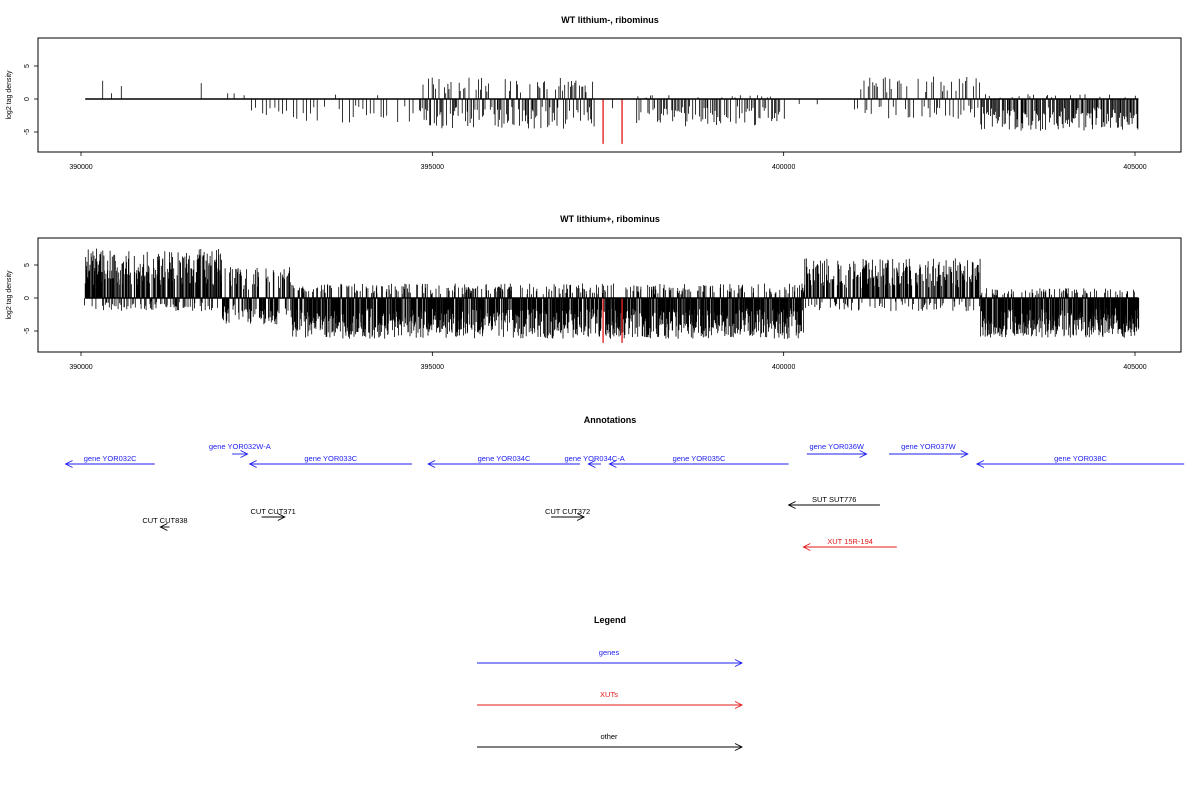 The height and width of the screenshot is (800, 1200). What do you see at coordinates (567, 511) in the screenshot?
I see `annotation-label: CUT CUT372` at bounding box center [567, 511].